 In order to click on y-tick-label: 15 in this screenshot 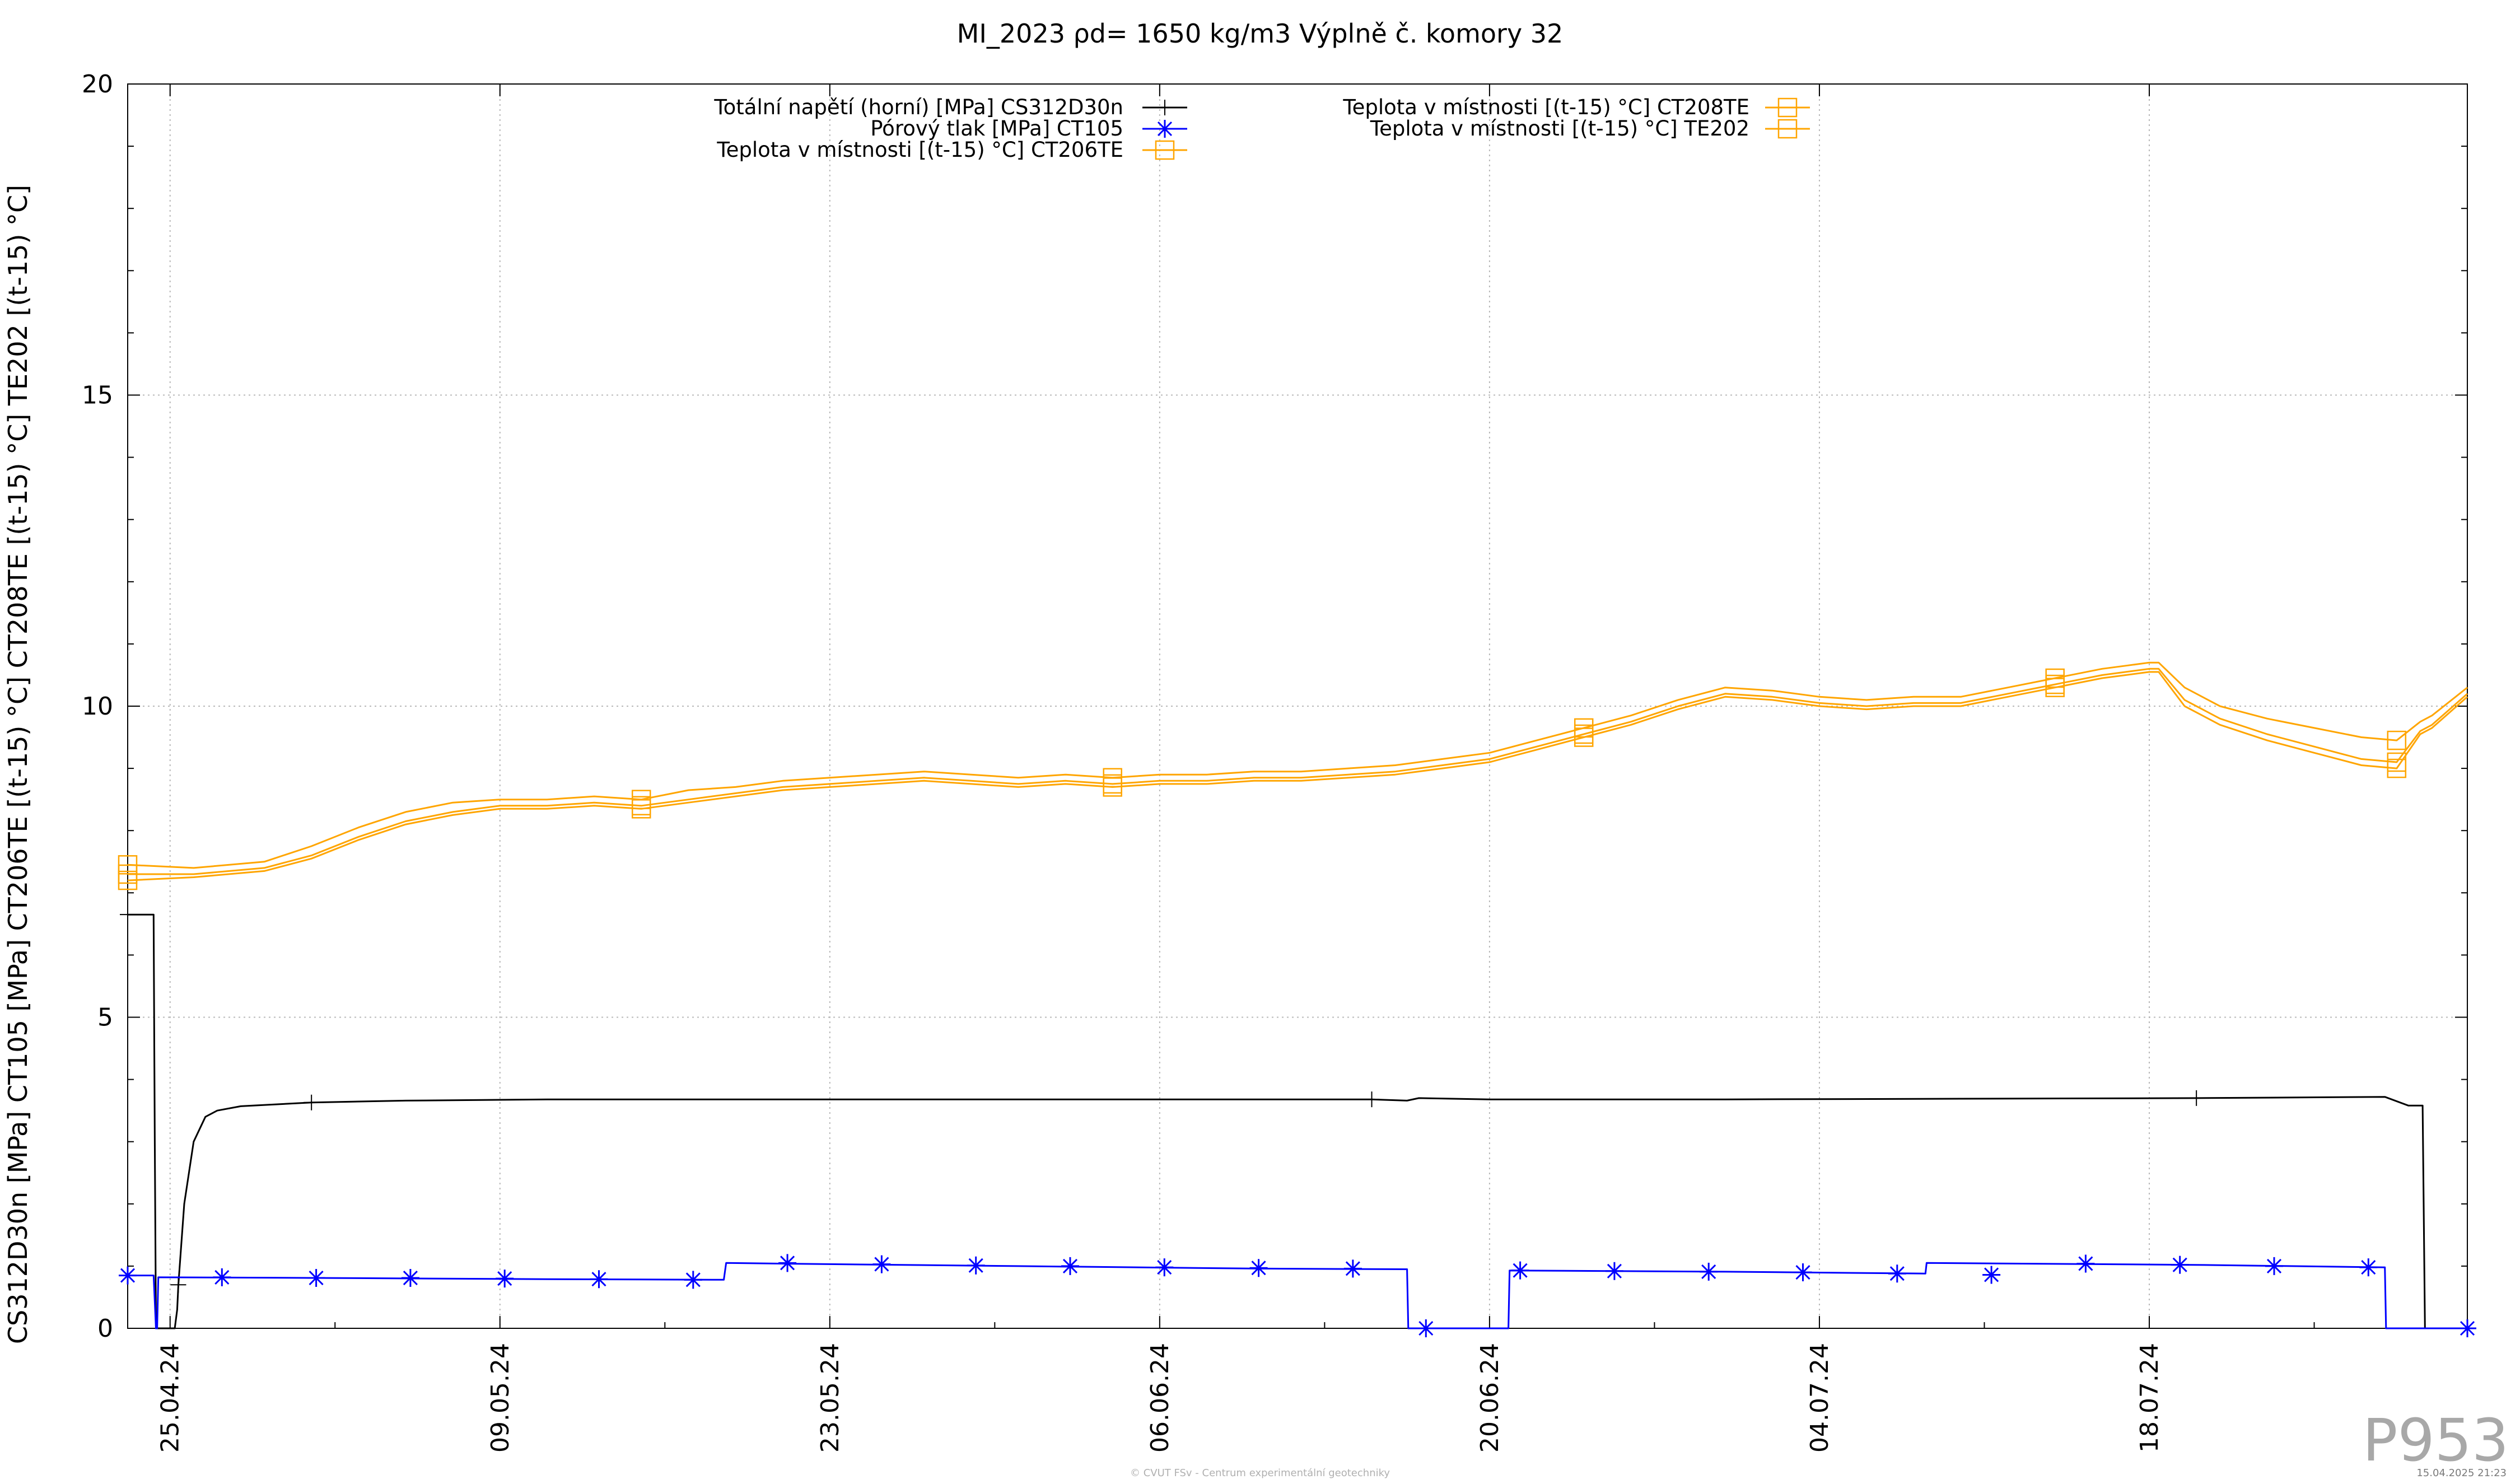, I will do `click(98, 396)`.